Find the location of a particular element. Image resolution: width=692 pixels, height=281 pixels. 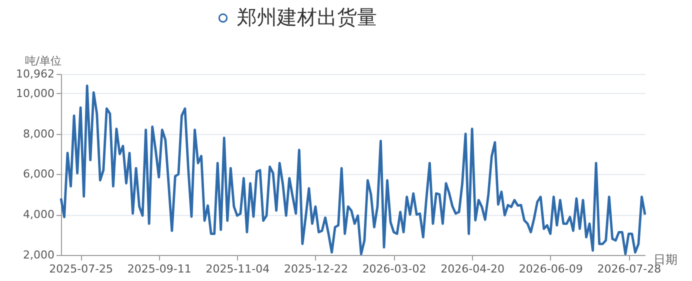

x-tick-label: 2025-12-22 is located at coordinates (316, 269).